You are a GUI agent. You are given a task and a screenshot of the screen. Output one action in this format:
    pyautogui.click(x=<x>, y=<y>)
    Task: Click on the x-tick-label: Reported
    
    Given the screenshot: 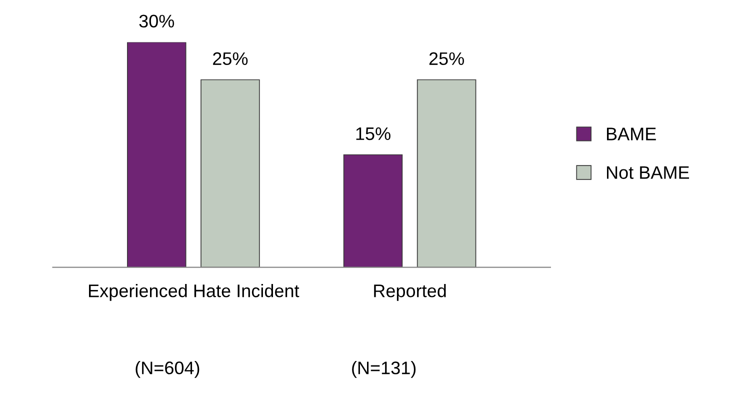 What is the action you would take?
    pyautogui.click(x=410, y=292)
    